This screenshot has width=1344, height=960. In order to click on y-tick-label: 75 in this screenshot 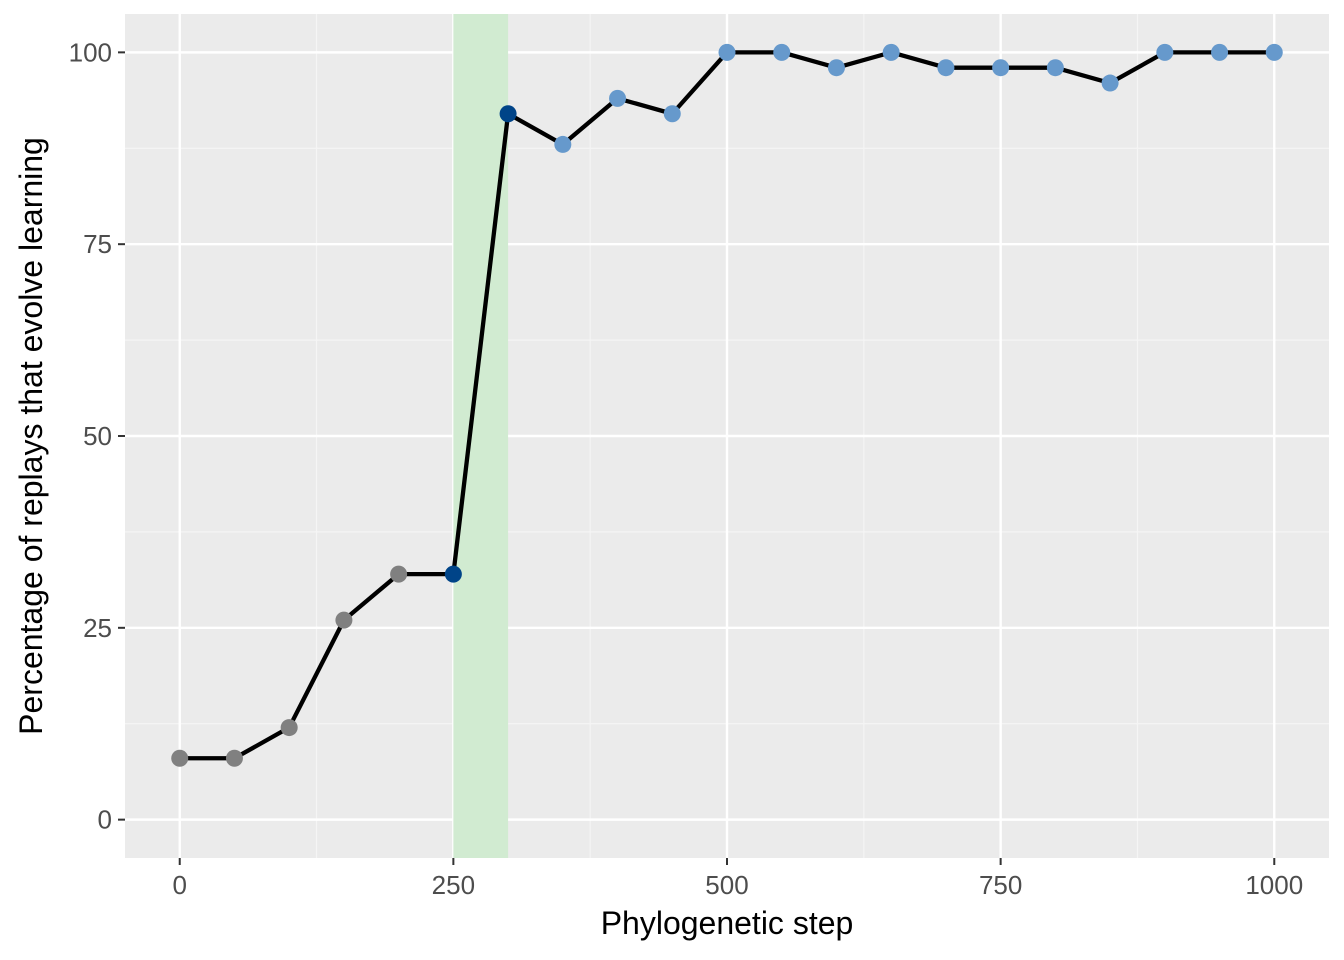, I will do `click(97, 244)`.